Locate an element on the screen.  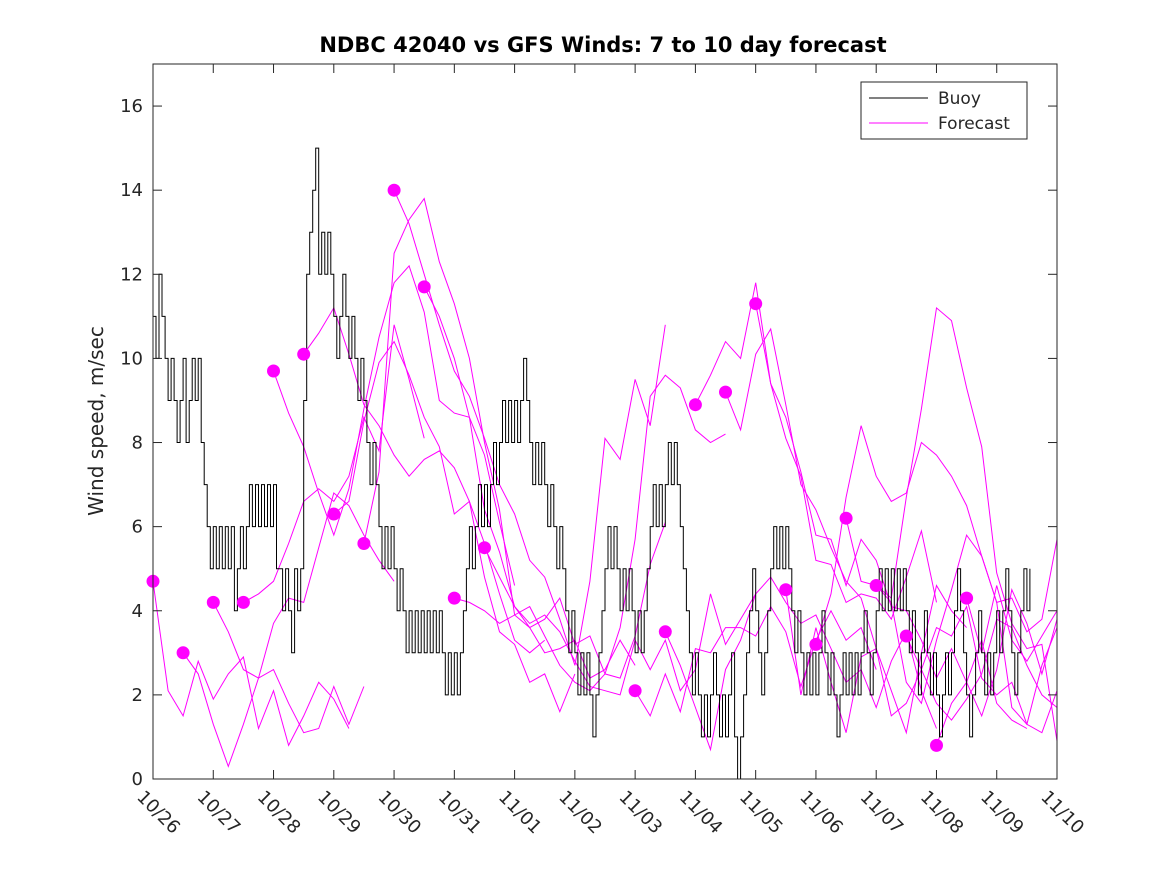
legend-box is located at coordinates (944, 110).